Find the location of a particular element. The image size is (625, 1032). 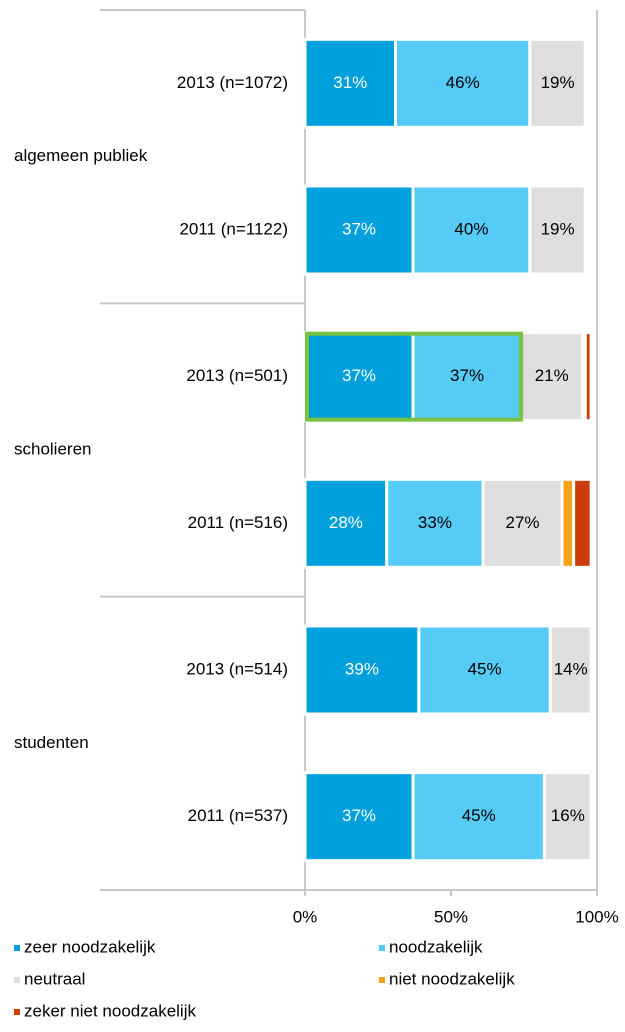

value-label: 16% is located at coordinates (568, 815).